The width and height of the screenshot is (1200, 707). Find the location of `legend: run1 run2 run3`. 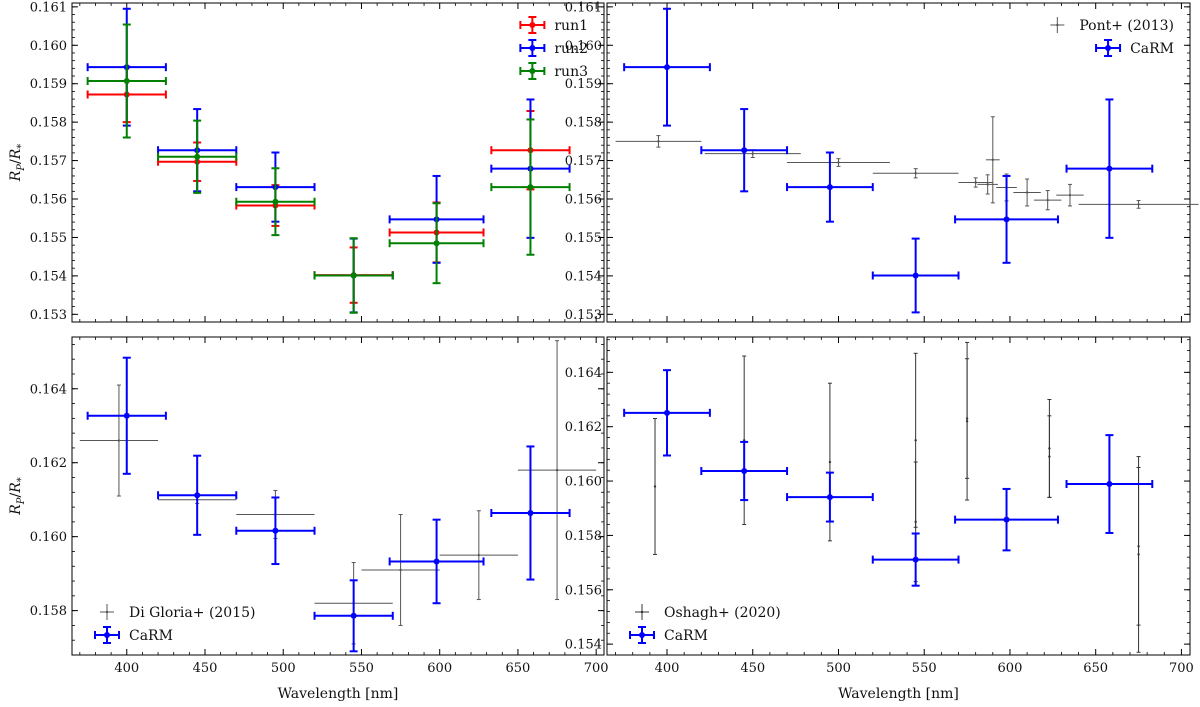

legend: run1 run2 run3 is located at coordinates (553, 48).